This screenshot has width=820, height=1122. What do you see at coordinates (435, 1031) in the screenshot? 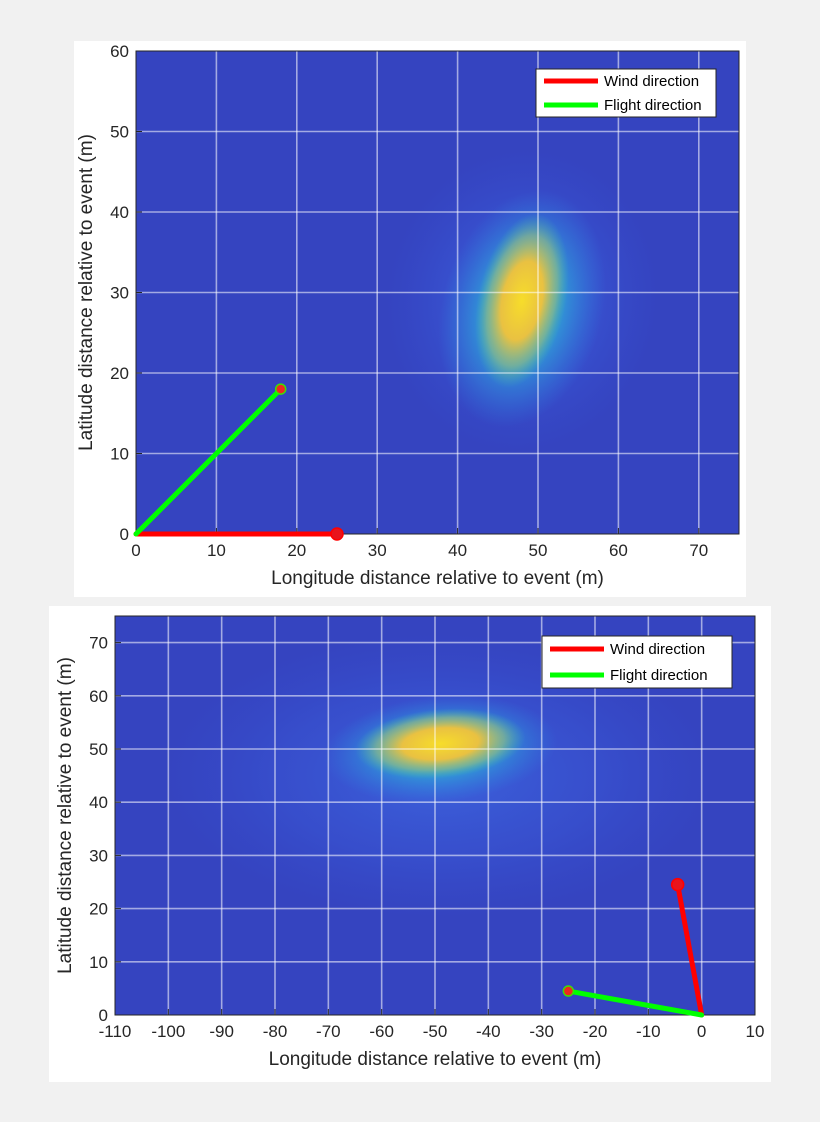
I see `x-tick-label: -50` at bounding box center [435, 1031].